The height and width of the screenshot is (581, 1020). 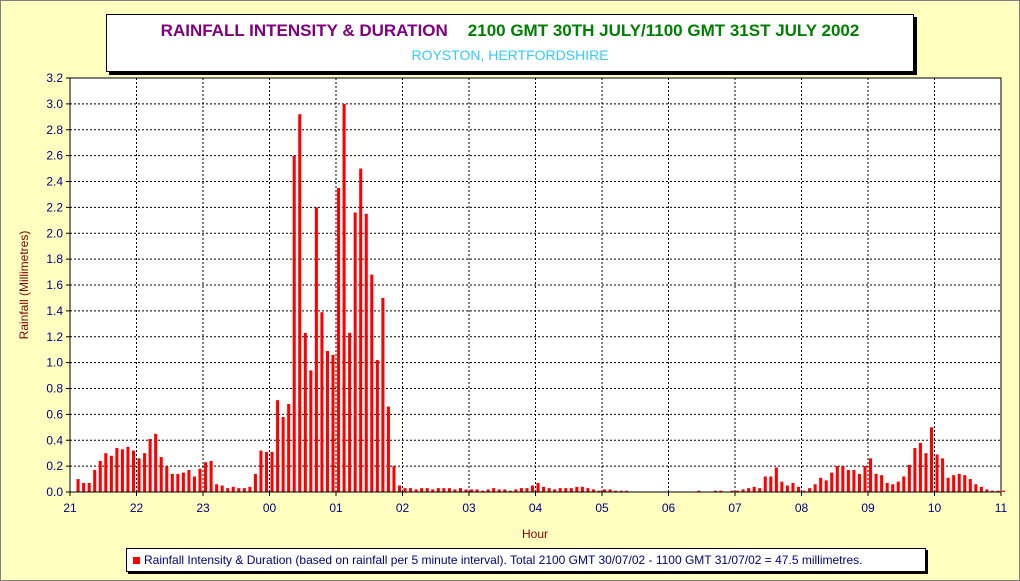 What do you see at coordinates (54, 78) in the screenshot?
I see `y-tick-label: 3.2` at bounding box center [54, 78].